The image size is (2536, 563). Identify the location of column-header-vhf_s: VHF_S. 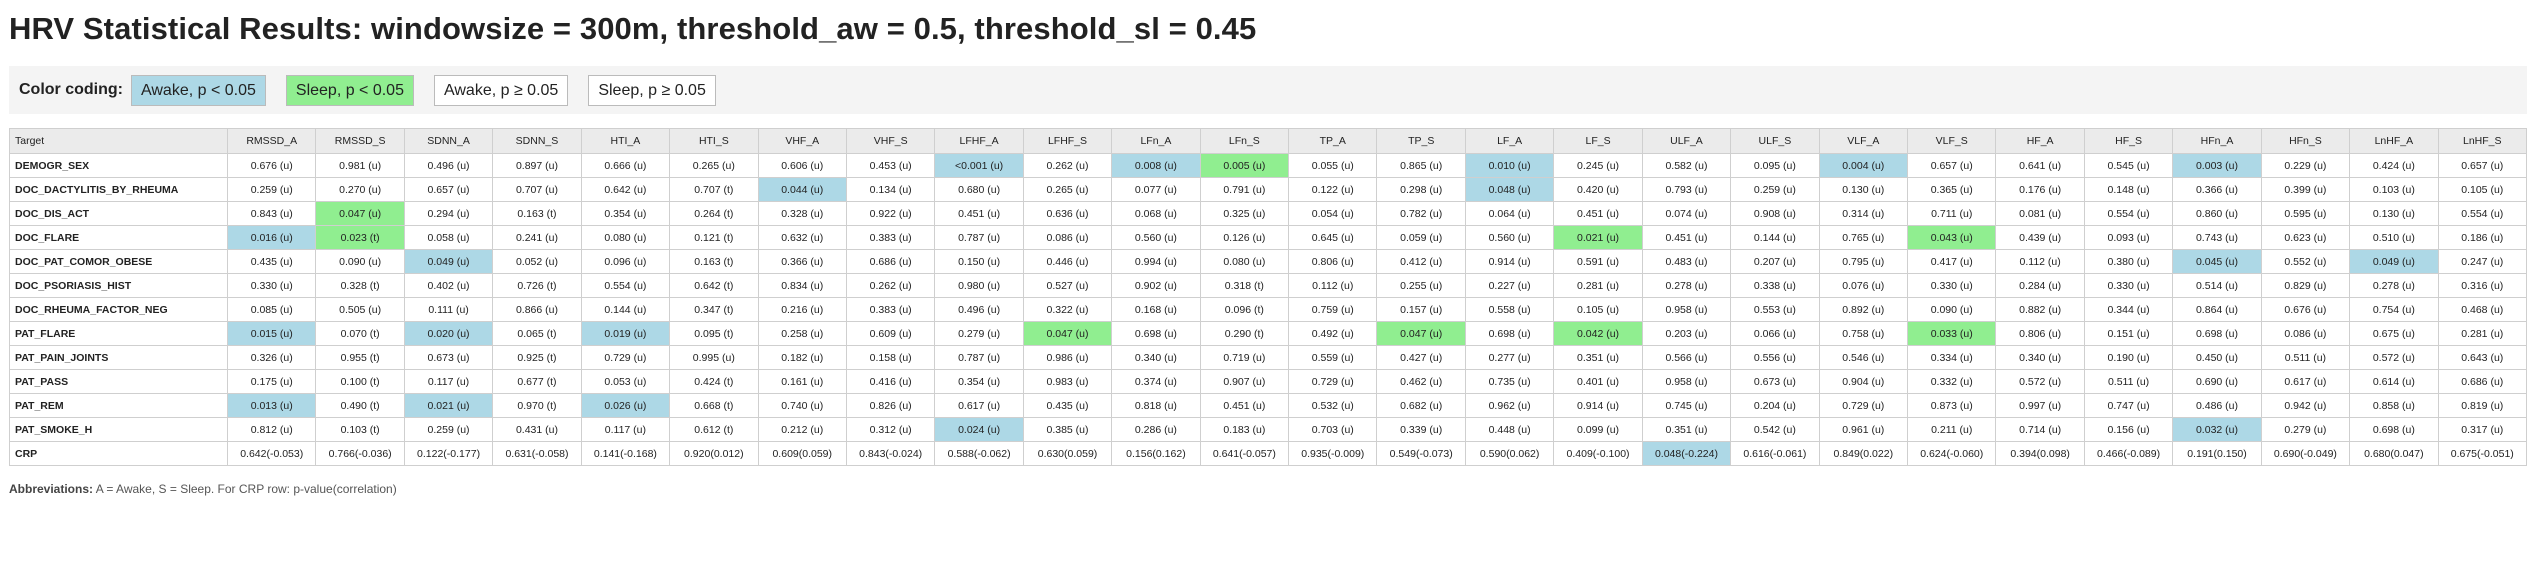
(890, 141).